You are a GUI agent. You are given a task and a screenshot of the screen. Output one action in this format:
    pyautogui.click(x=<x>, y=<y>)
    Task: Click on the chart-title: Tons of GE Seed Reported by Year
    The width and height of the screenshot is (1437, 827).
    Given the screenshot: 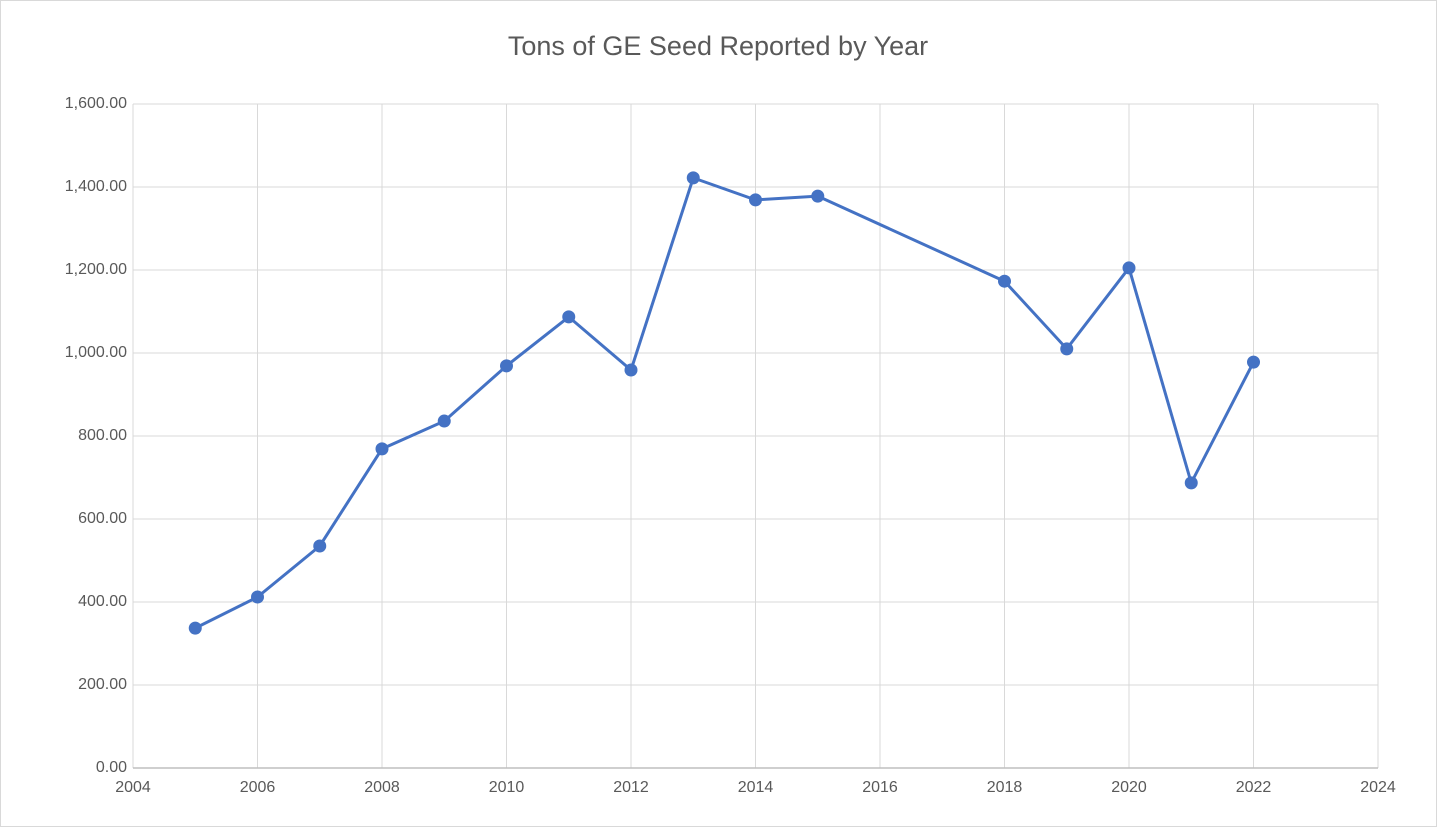 What is the action you would take?
    pyautogui.click(x=718, y=46)
    